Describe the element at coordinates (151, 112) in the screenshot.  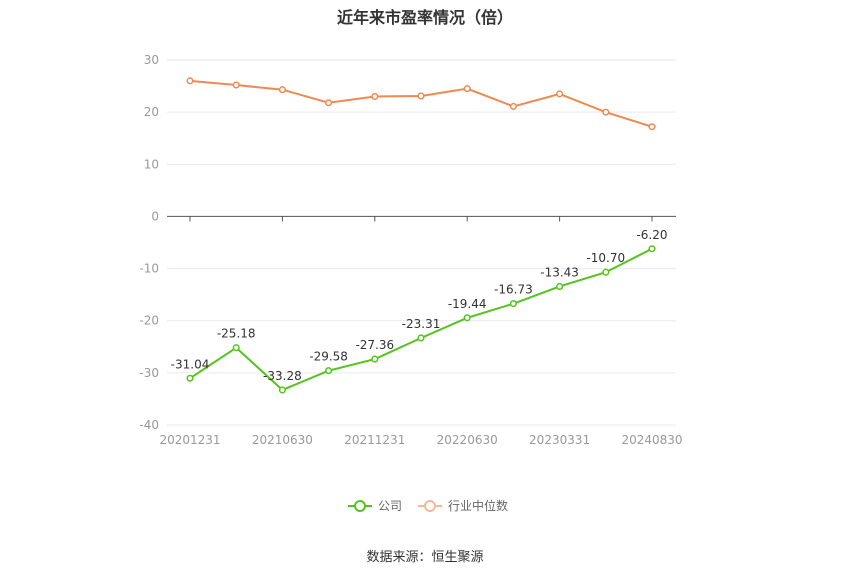
I see `y-tick-label: 20` at that location.